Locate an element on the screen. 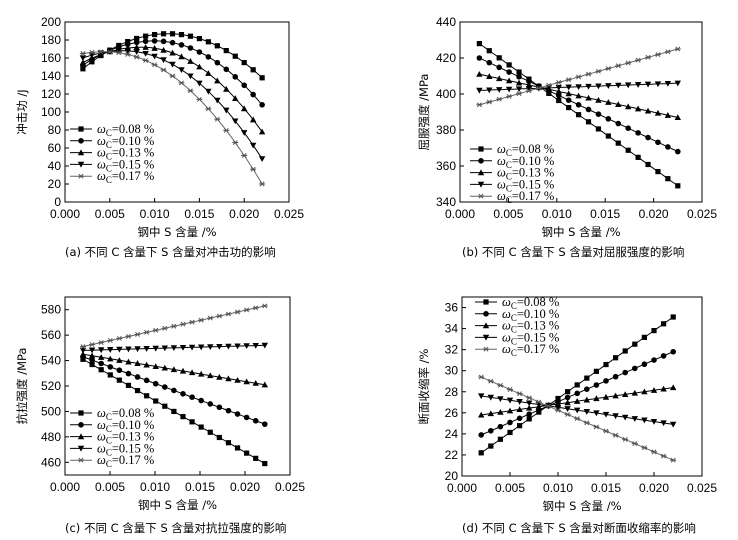 This screenshot has width=738, height=540. legend-value: =0.08 % is located at coordinates (538, 302).